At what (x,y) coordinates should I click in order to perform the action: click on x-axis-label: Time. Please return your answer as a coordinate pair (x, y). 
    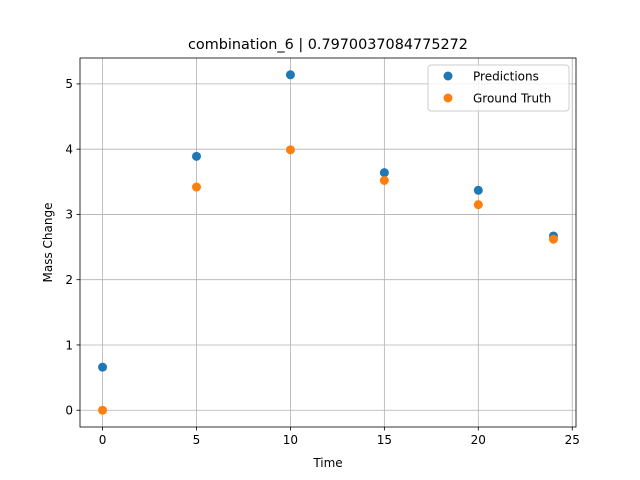
    Looking at the image, I should click on (327, 463).